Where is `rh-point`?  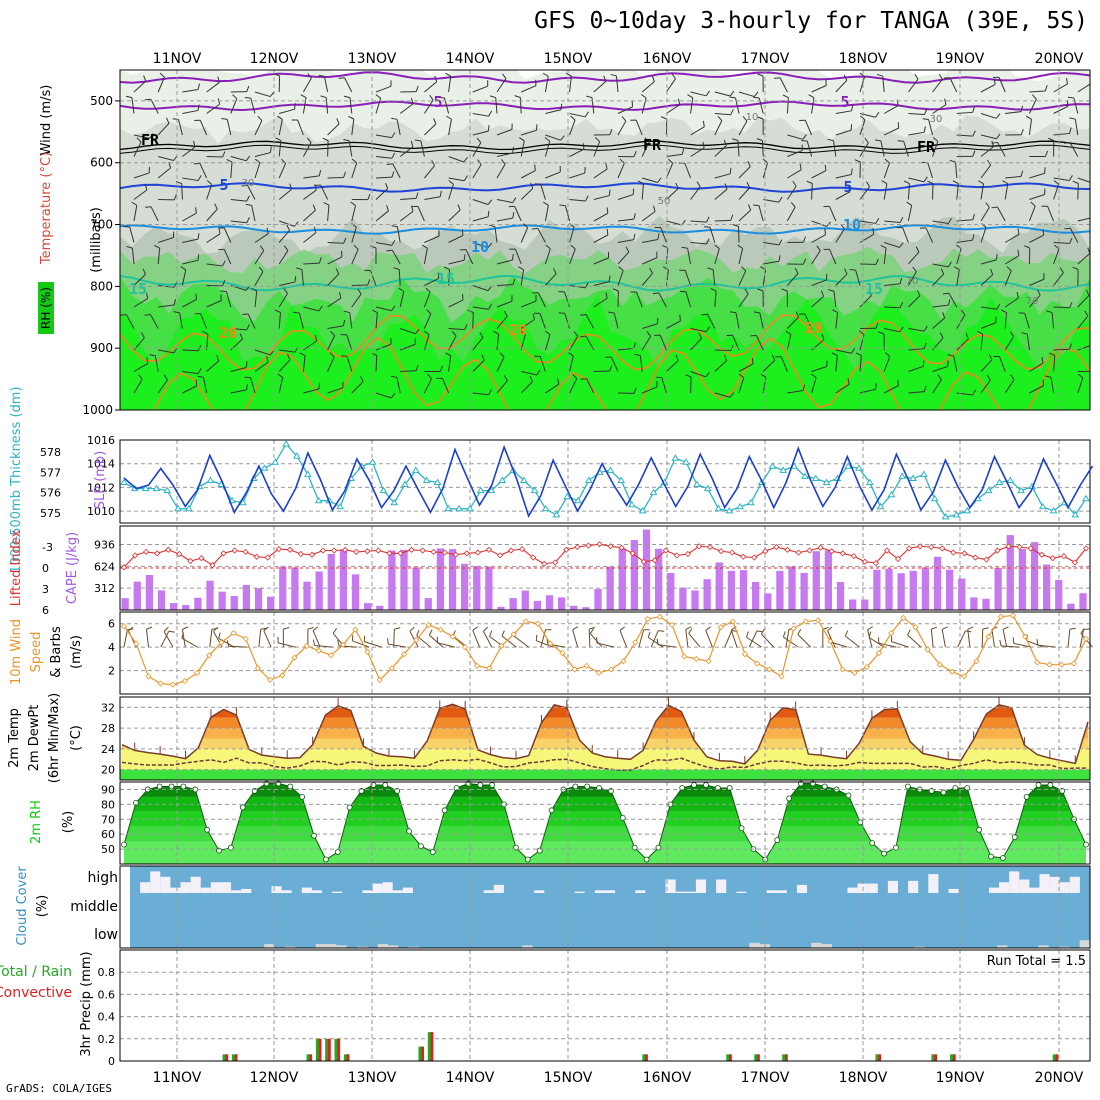
rh-point is located at coordinates (349, 807).